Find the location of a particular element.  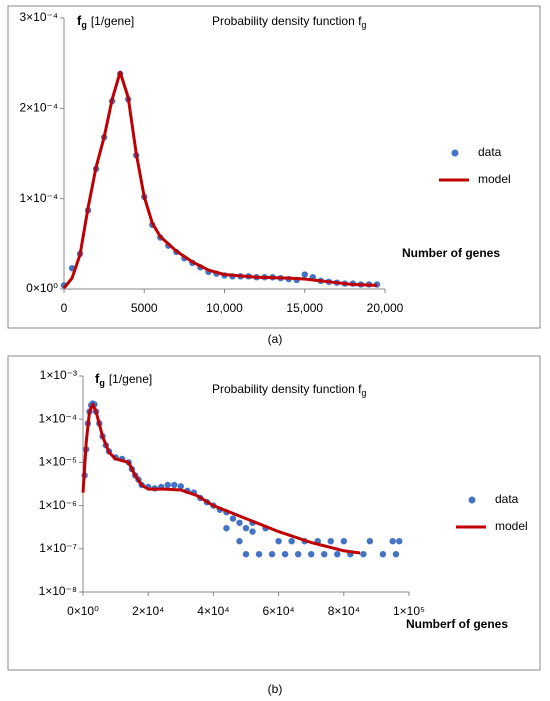

caption: (b) is located at coordinates (275, 689).